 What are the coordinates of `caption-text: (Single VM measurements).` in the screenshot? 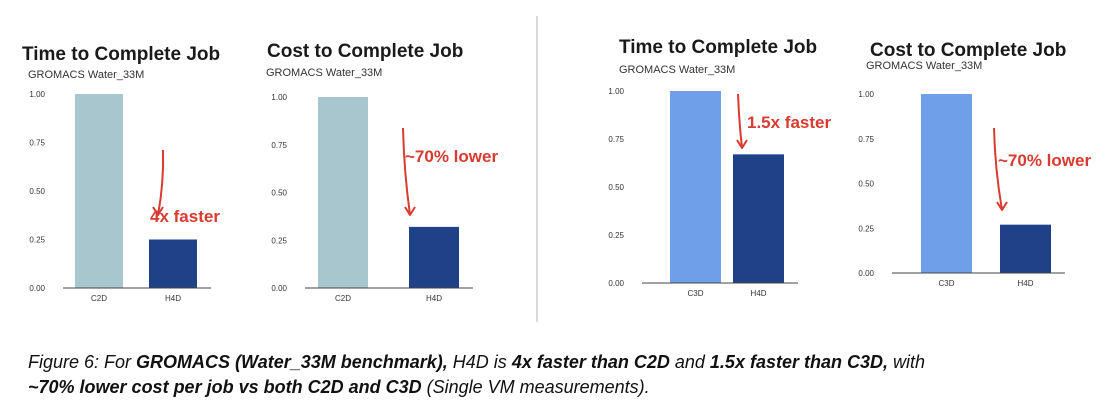 It's located at (535, 387).